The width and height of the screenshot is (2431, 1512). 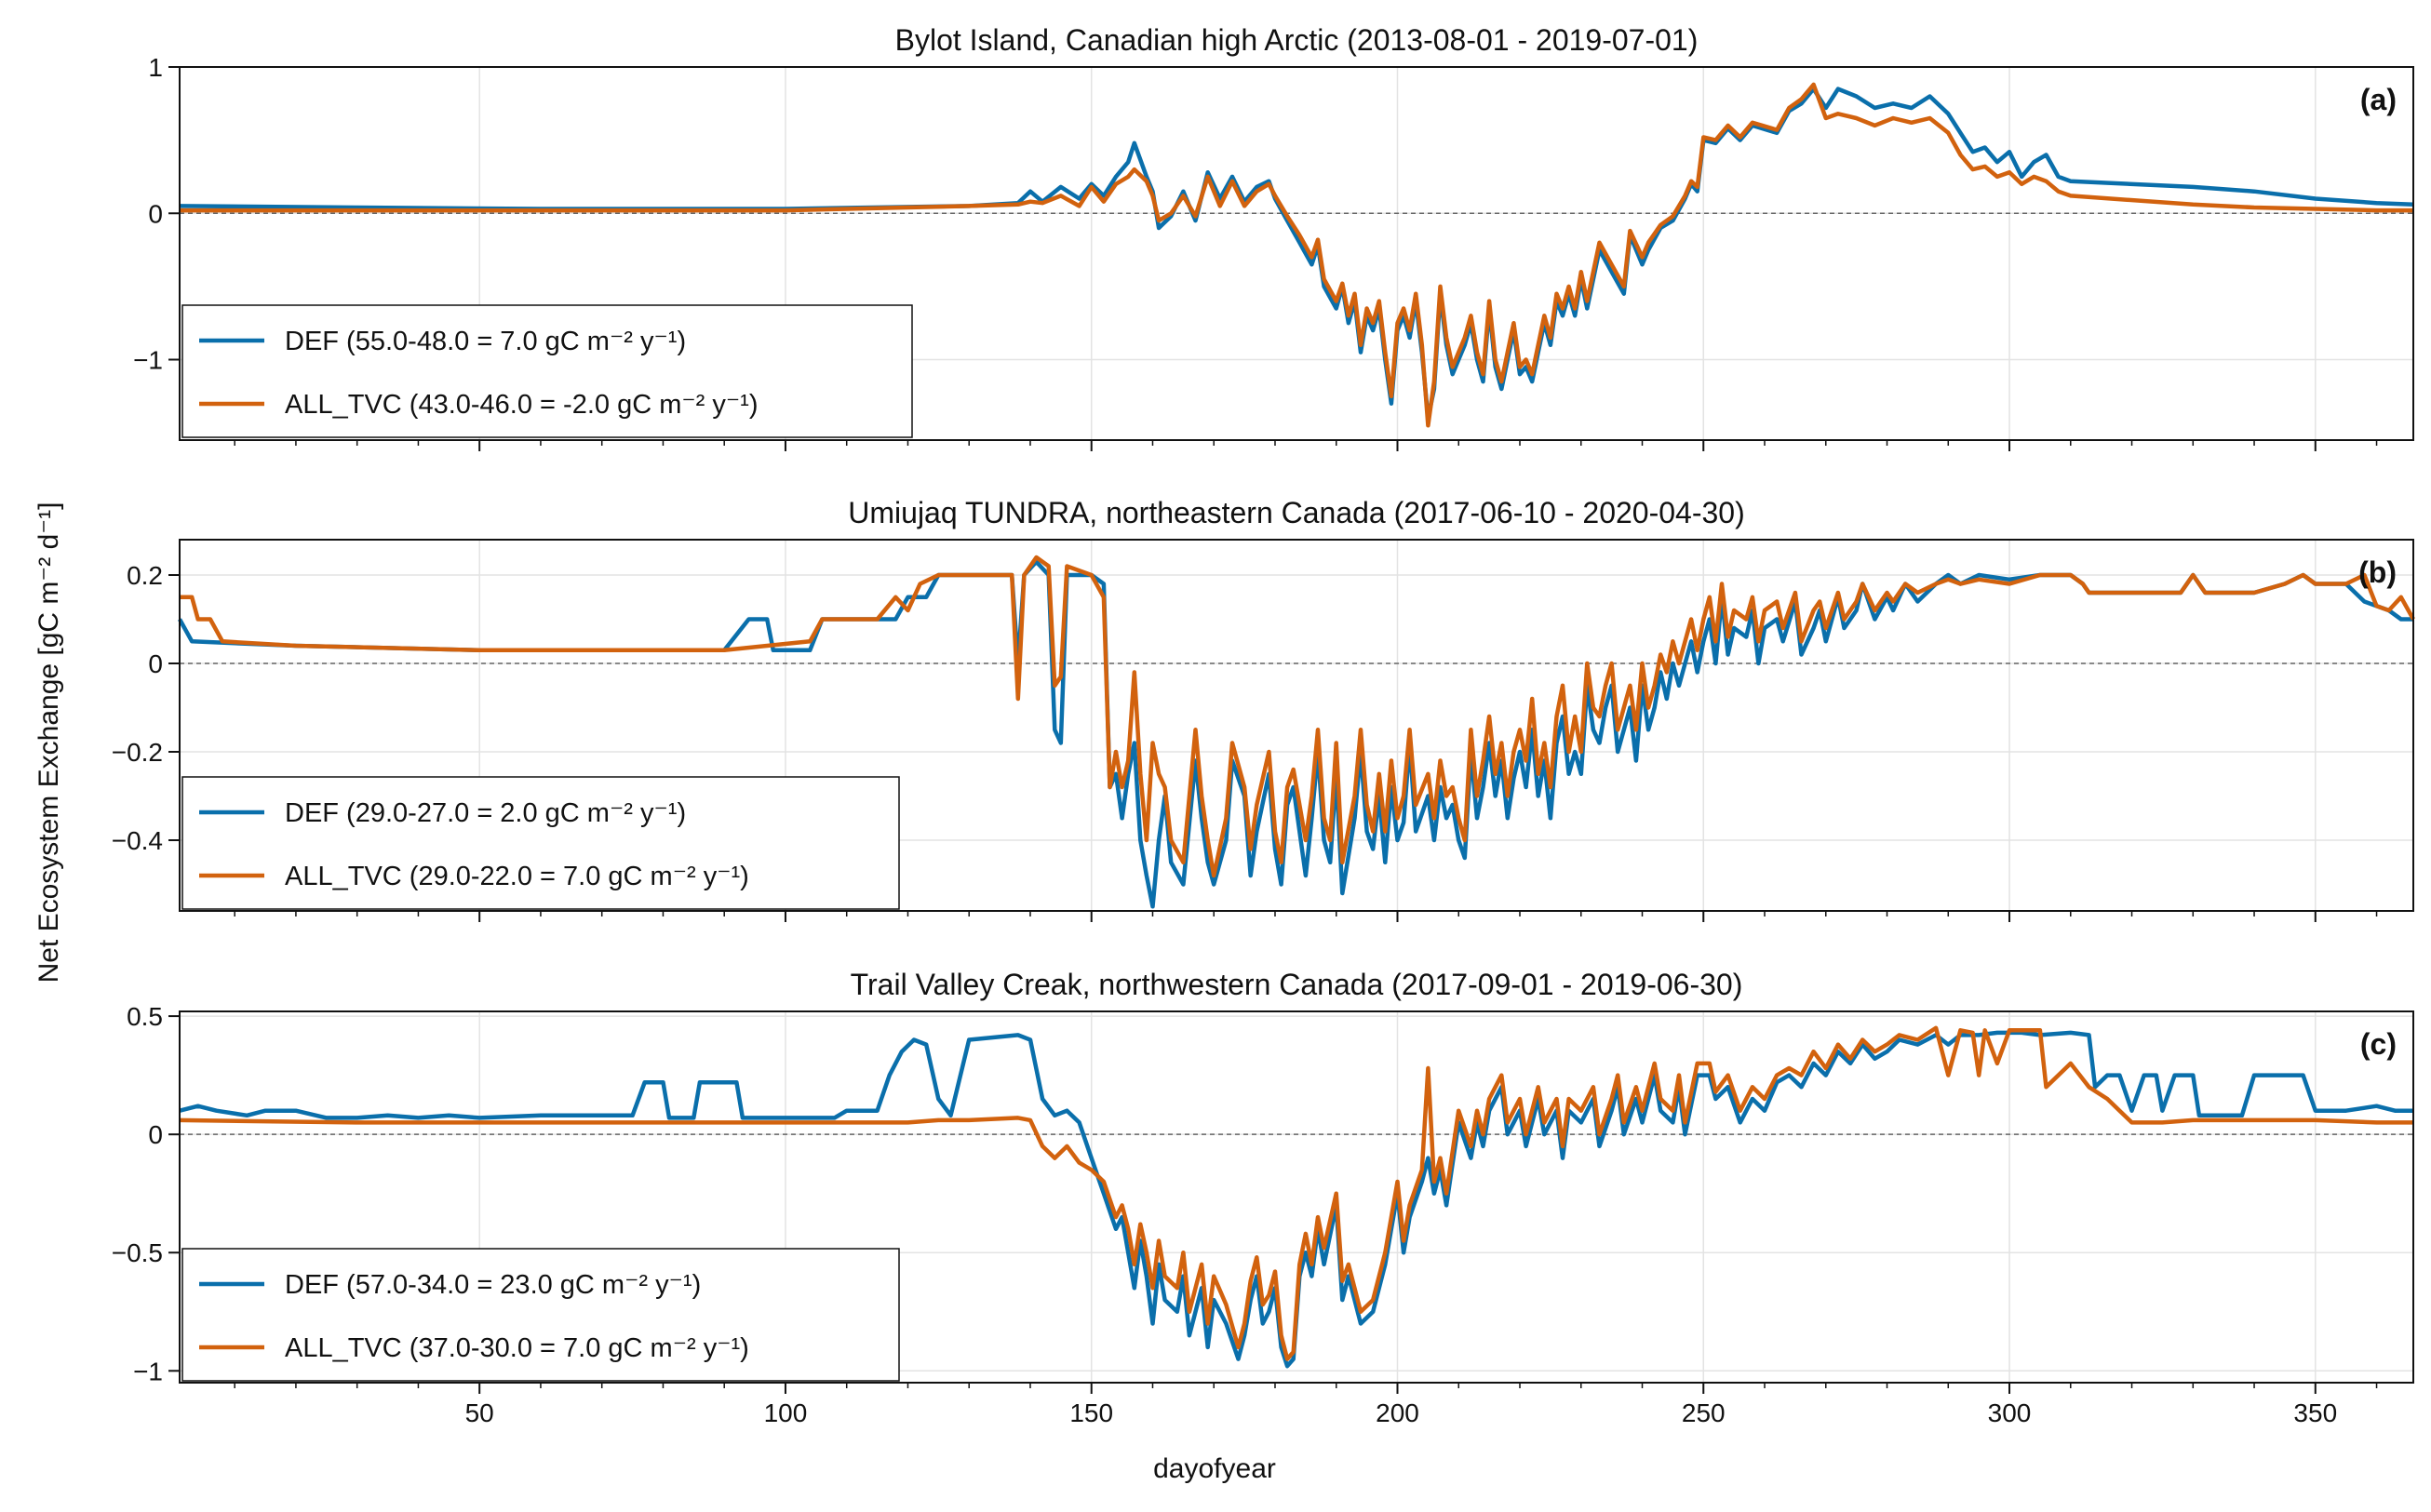 I want to click on y-tick-label: 0.2, so click(x=145, y=575).